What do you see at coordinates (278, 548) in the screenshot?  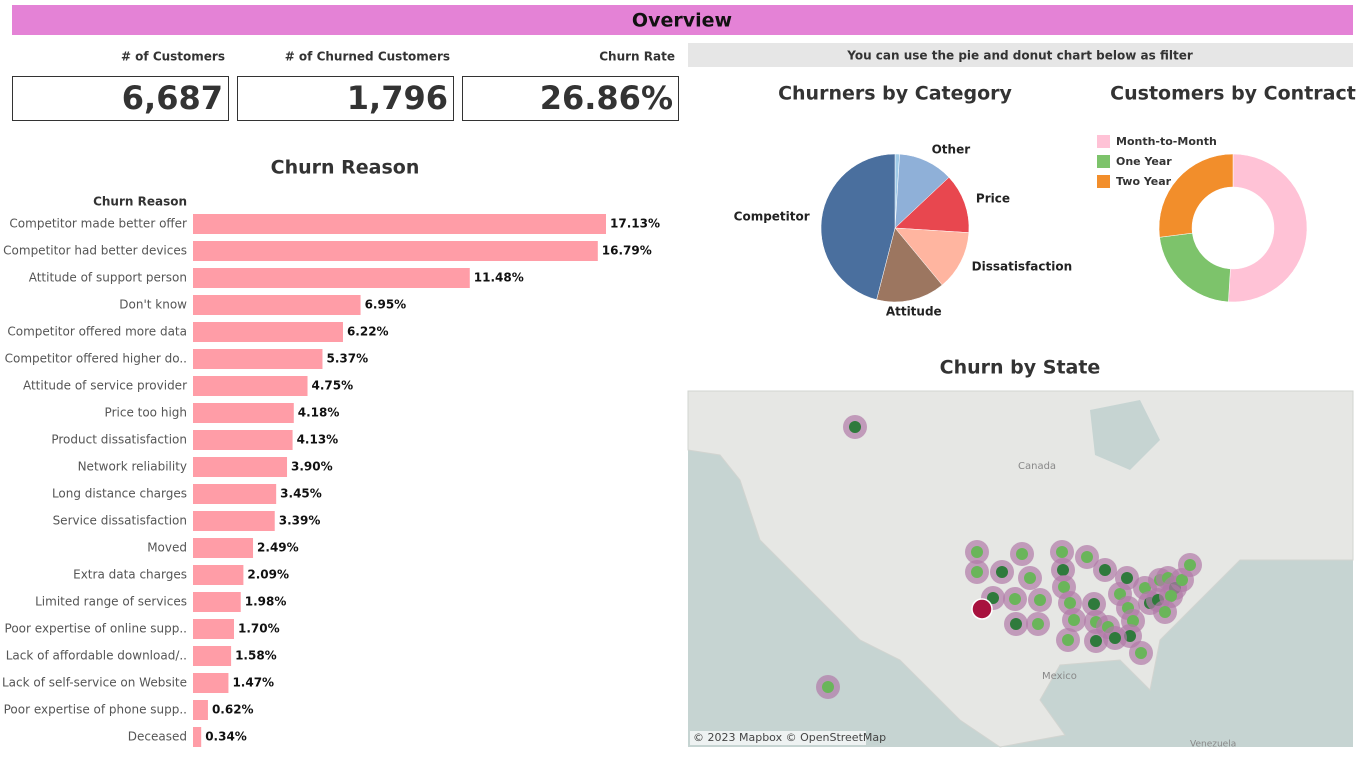 I see `value-label: 2.49%` at bounding box center [278, 548].